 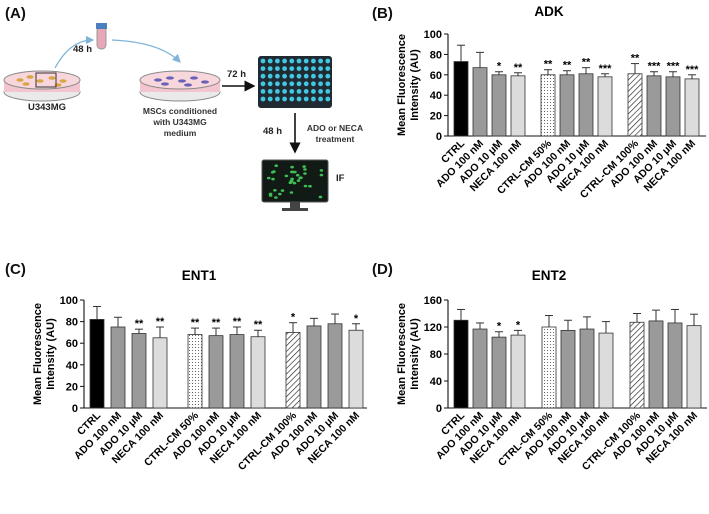 What do you see at coordinates (101, 36) in the screenshot?
I see `test-tube-icon` at bounding box center [101, 36].